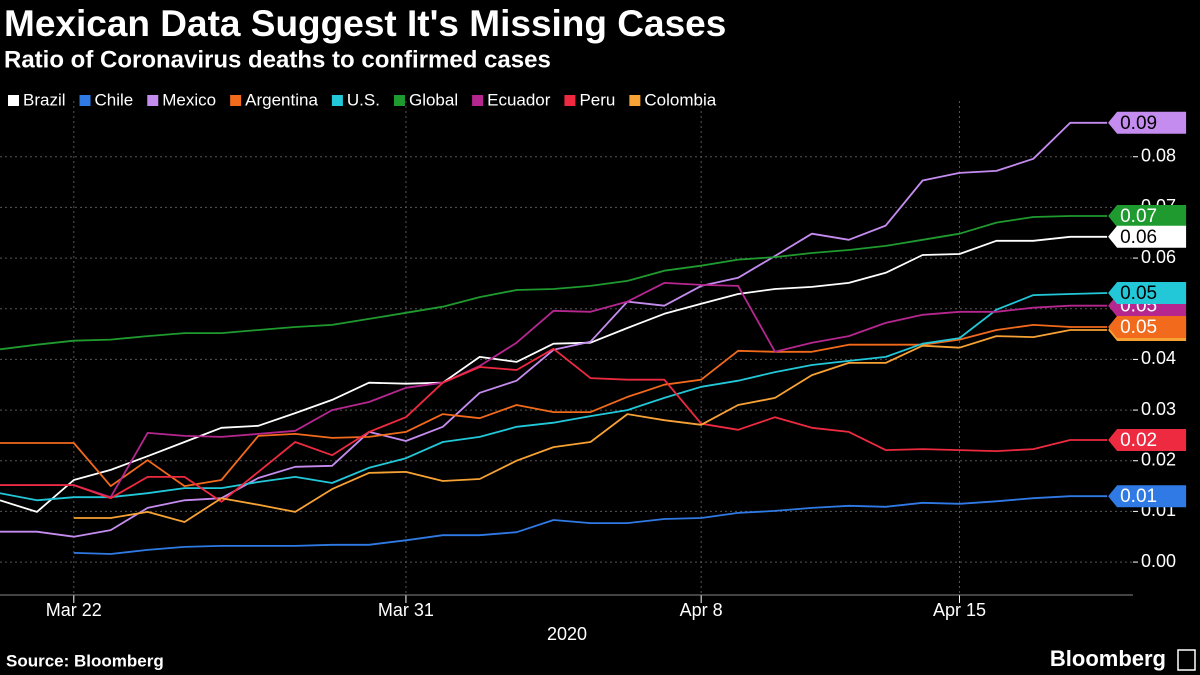 Image resolution: width=1200 pixels, height=675 pixels. What do you see at coordinates (519, 99) in the screenshot?
I see `legend-label: Ecuador` at bounding box center [519, 99].